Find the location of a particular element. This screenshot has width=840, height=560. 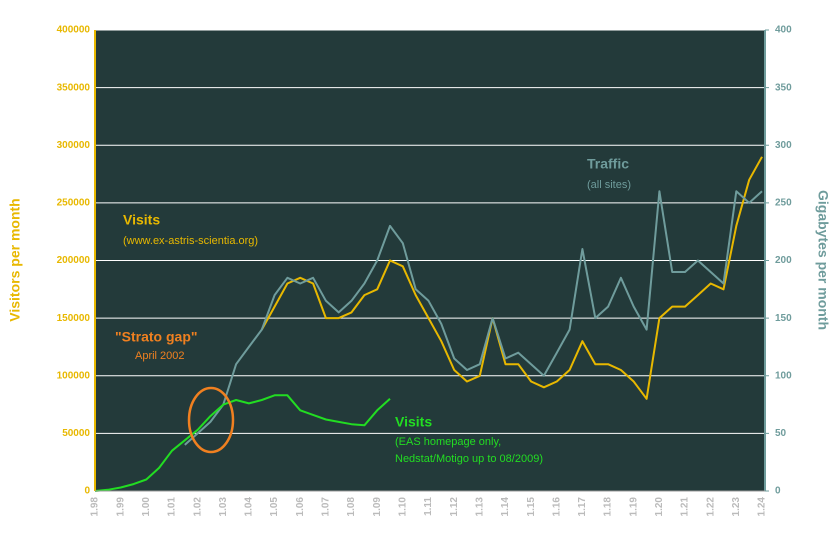

x-tick-label: 1.10 is located at coordinates (402, 507).